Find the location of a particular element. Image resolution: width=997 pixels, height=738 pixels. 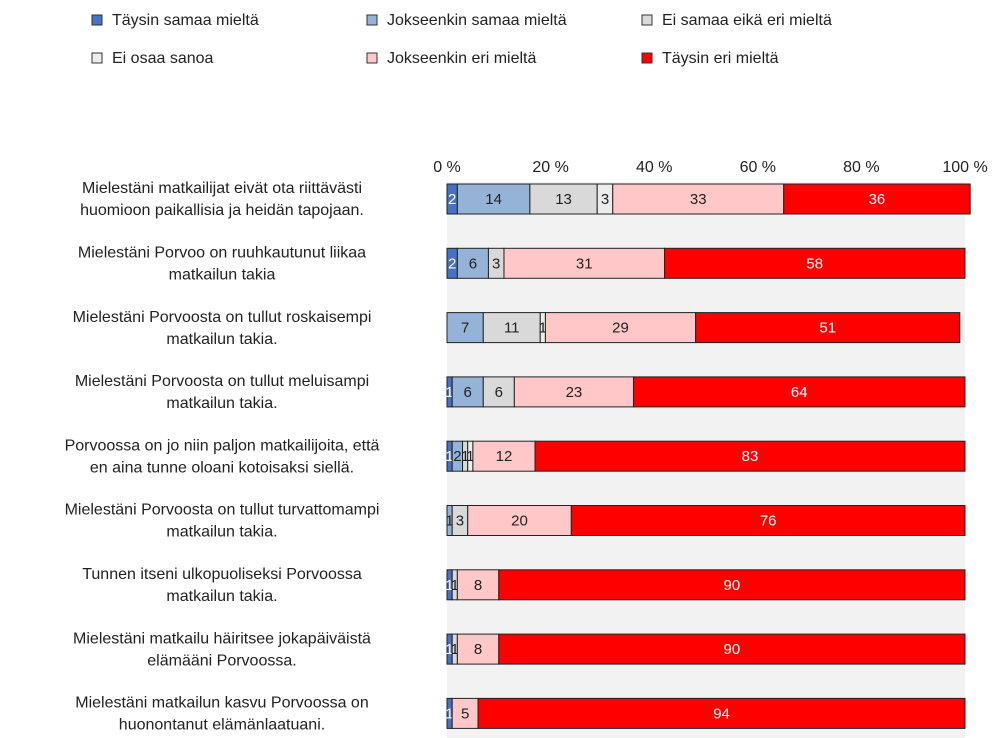

data-label: 14 is located at coordinates (493, 199).